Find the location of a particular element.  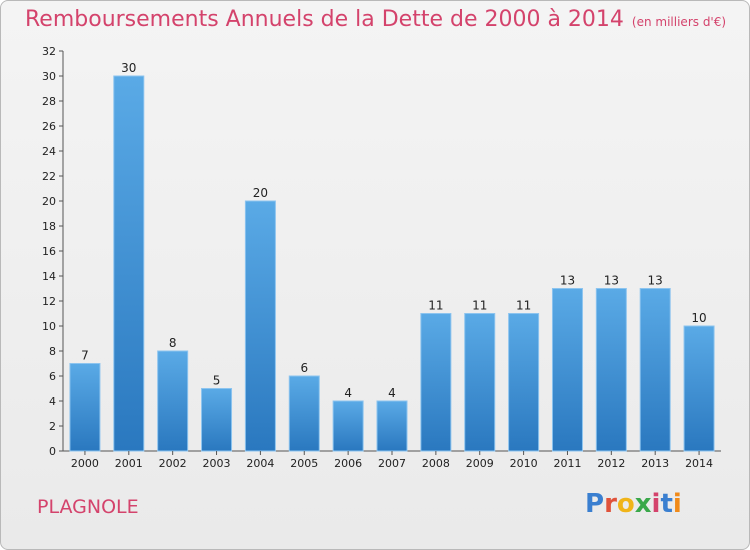

y-tick-label: 8 is located at coordinates (52, 351).